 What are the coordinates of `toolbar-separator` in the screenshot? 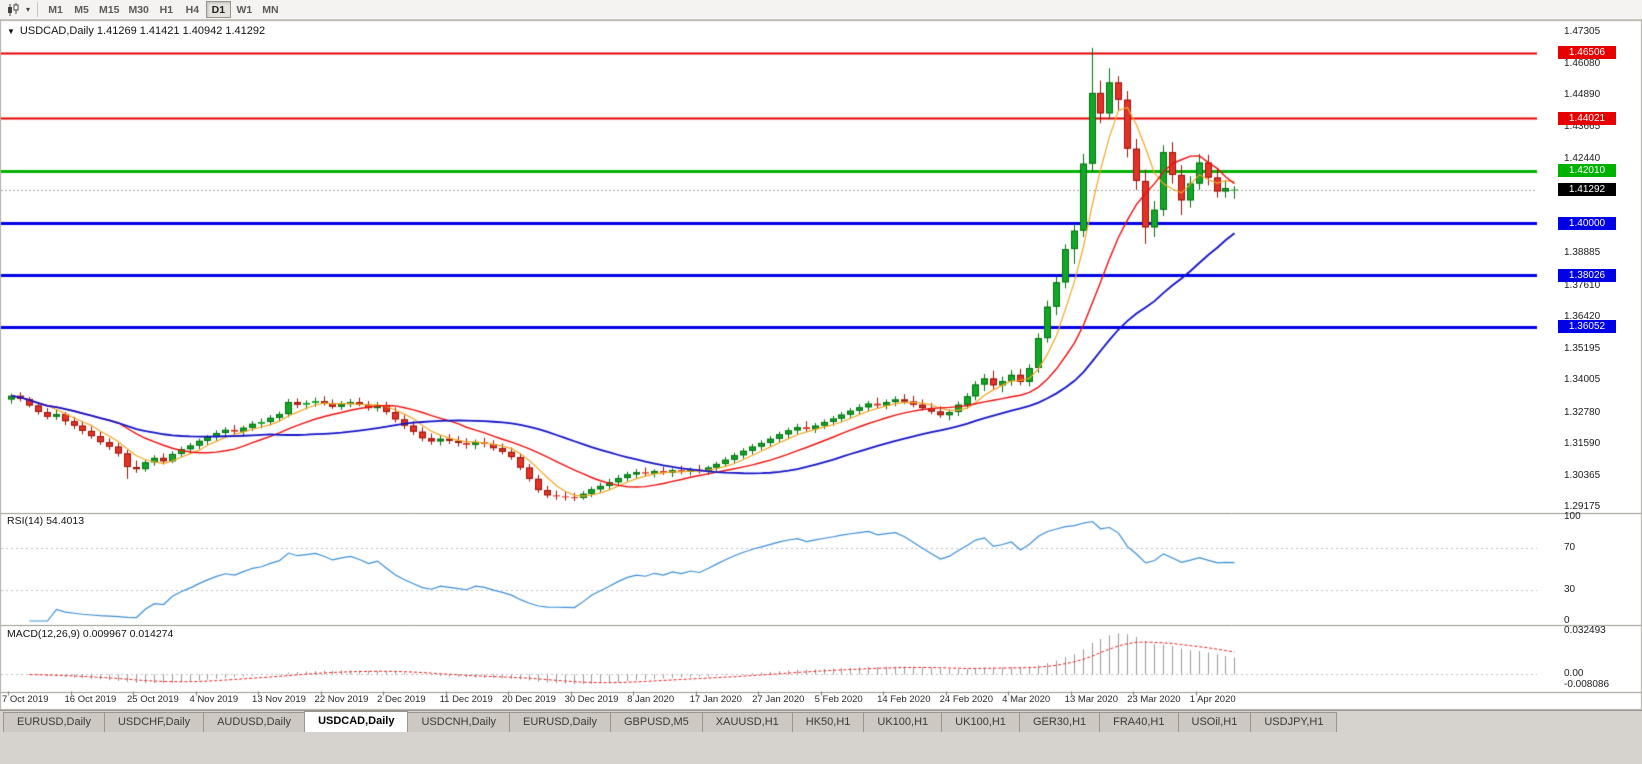 It's located at (38, 9).